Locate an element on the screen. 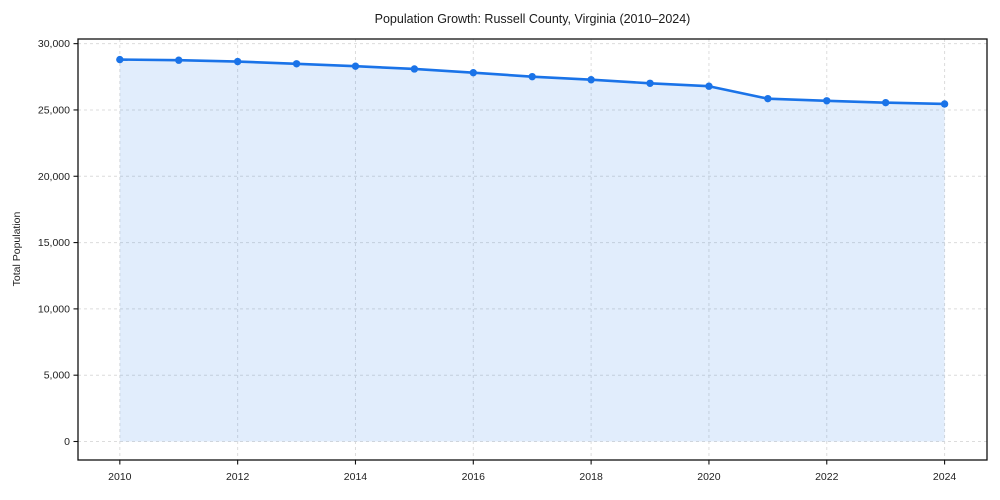 The width and height of the screenshot is (1000, 500). x-tick-label: 2014 is located at coordinates (356, 477).